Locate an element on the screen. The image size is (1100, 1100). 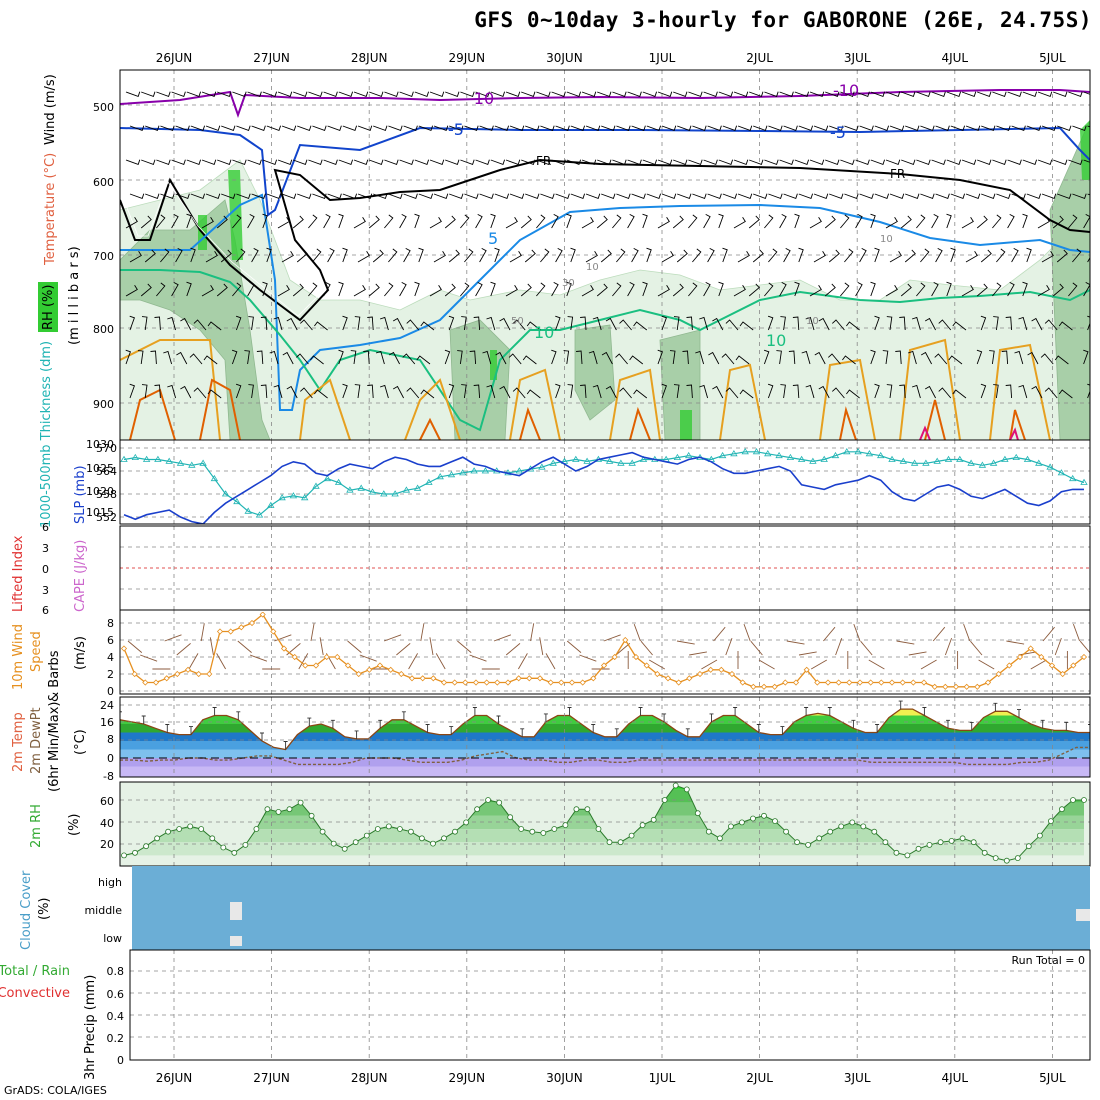
date-label-top: 30JUN is located at coordinates (564, 58).